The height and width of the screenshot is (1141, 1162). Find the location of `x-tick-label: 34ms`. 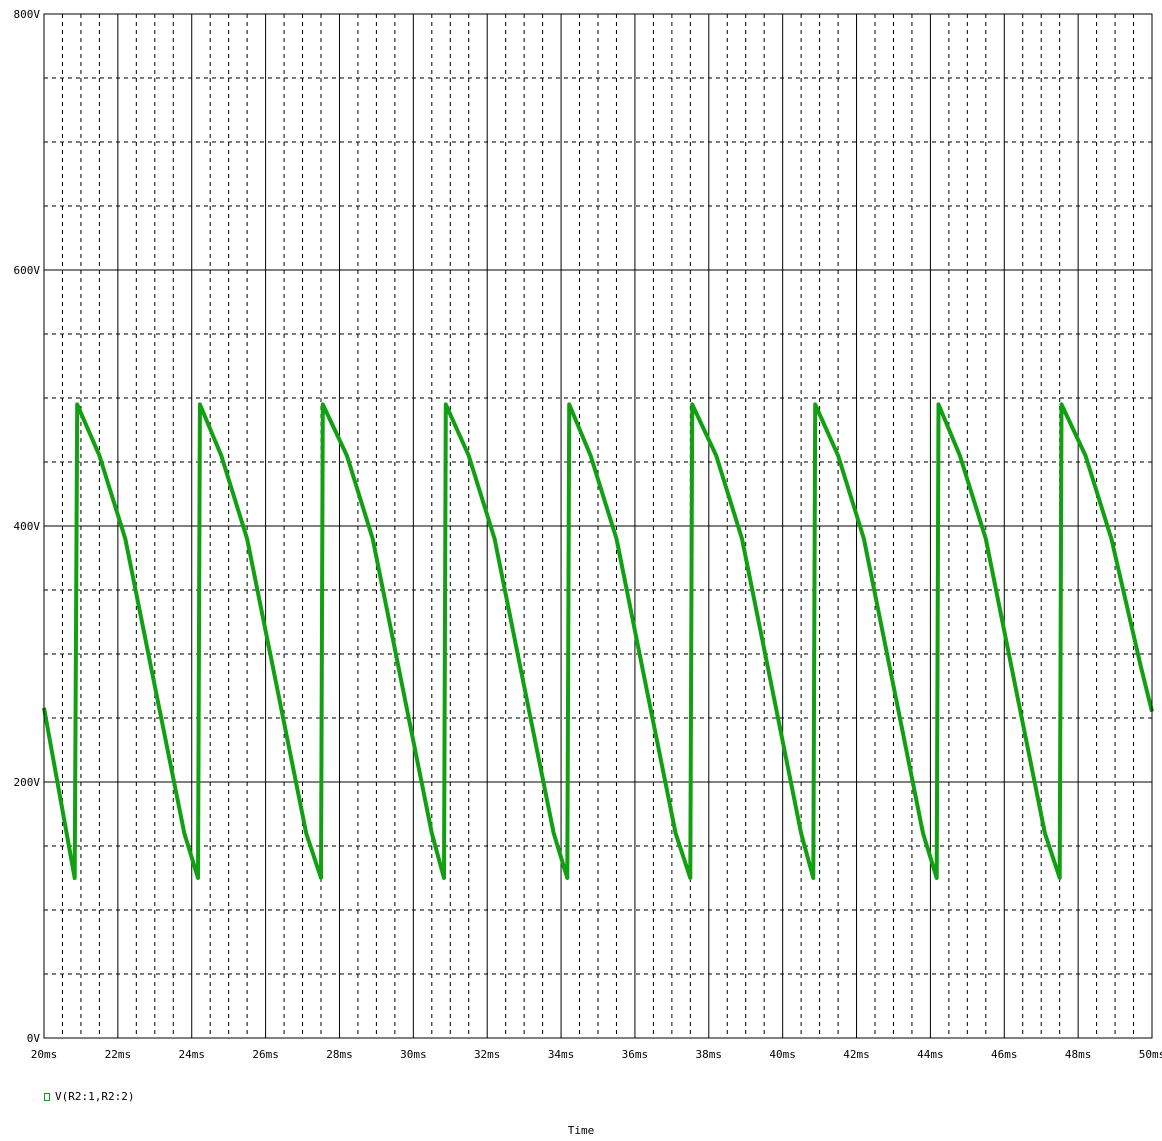

x-tick-label: 34ms is located at coordinates (561, 1054).